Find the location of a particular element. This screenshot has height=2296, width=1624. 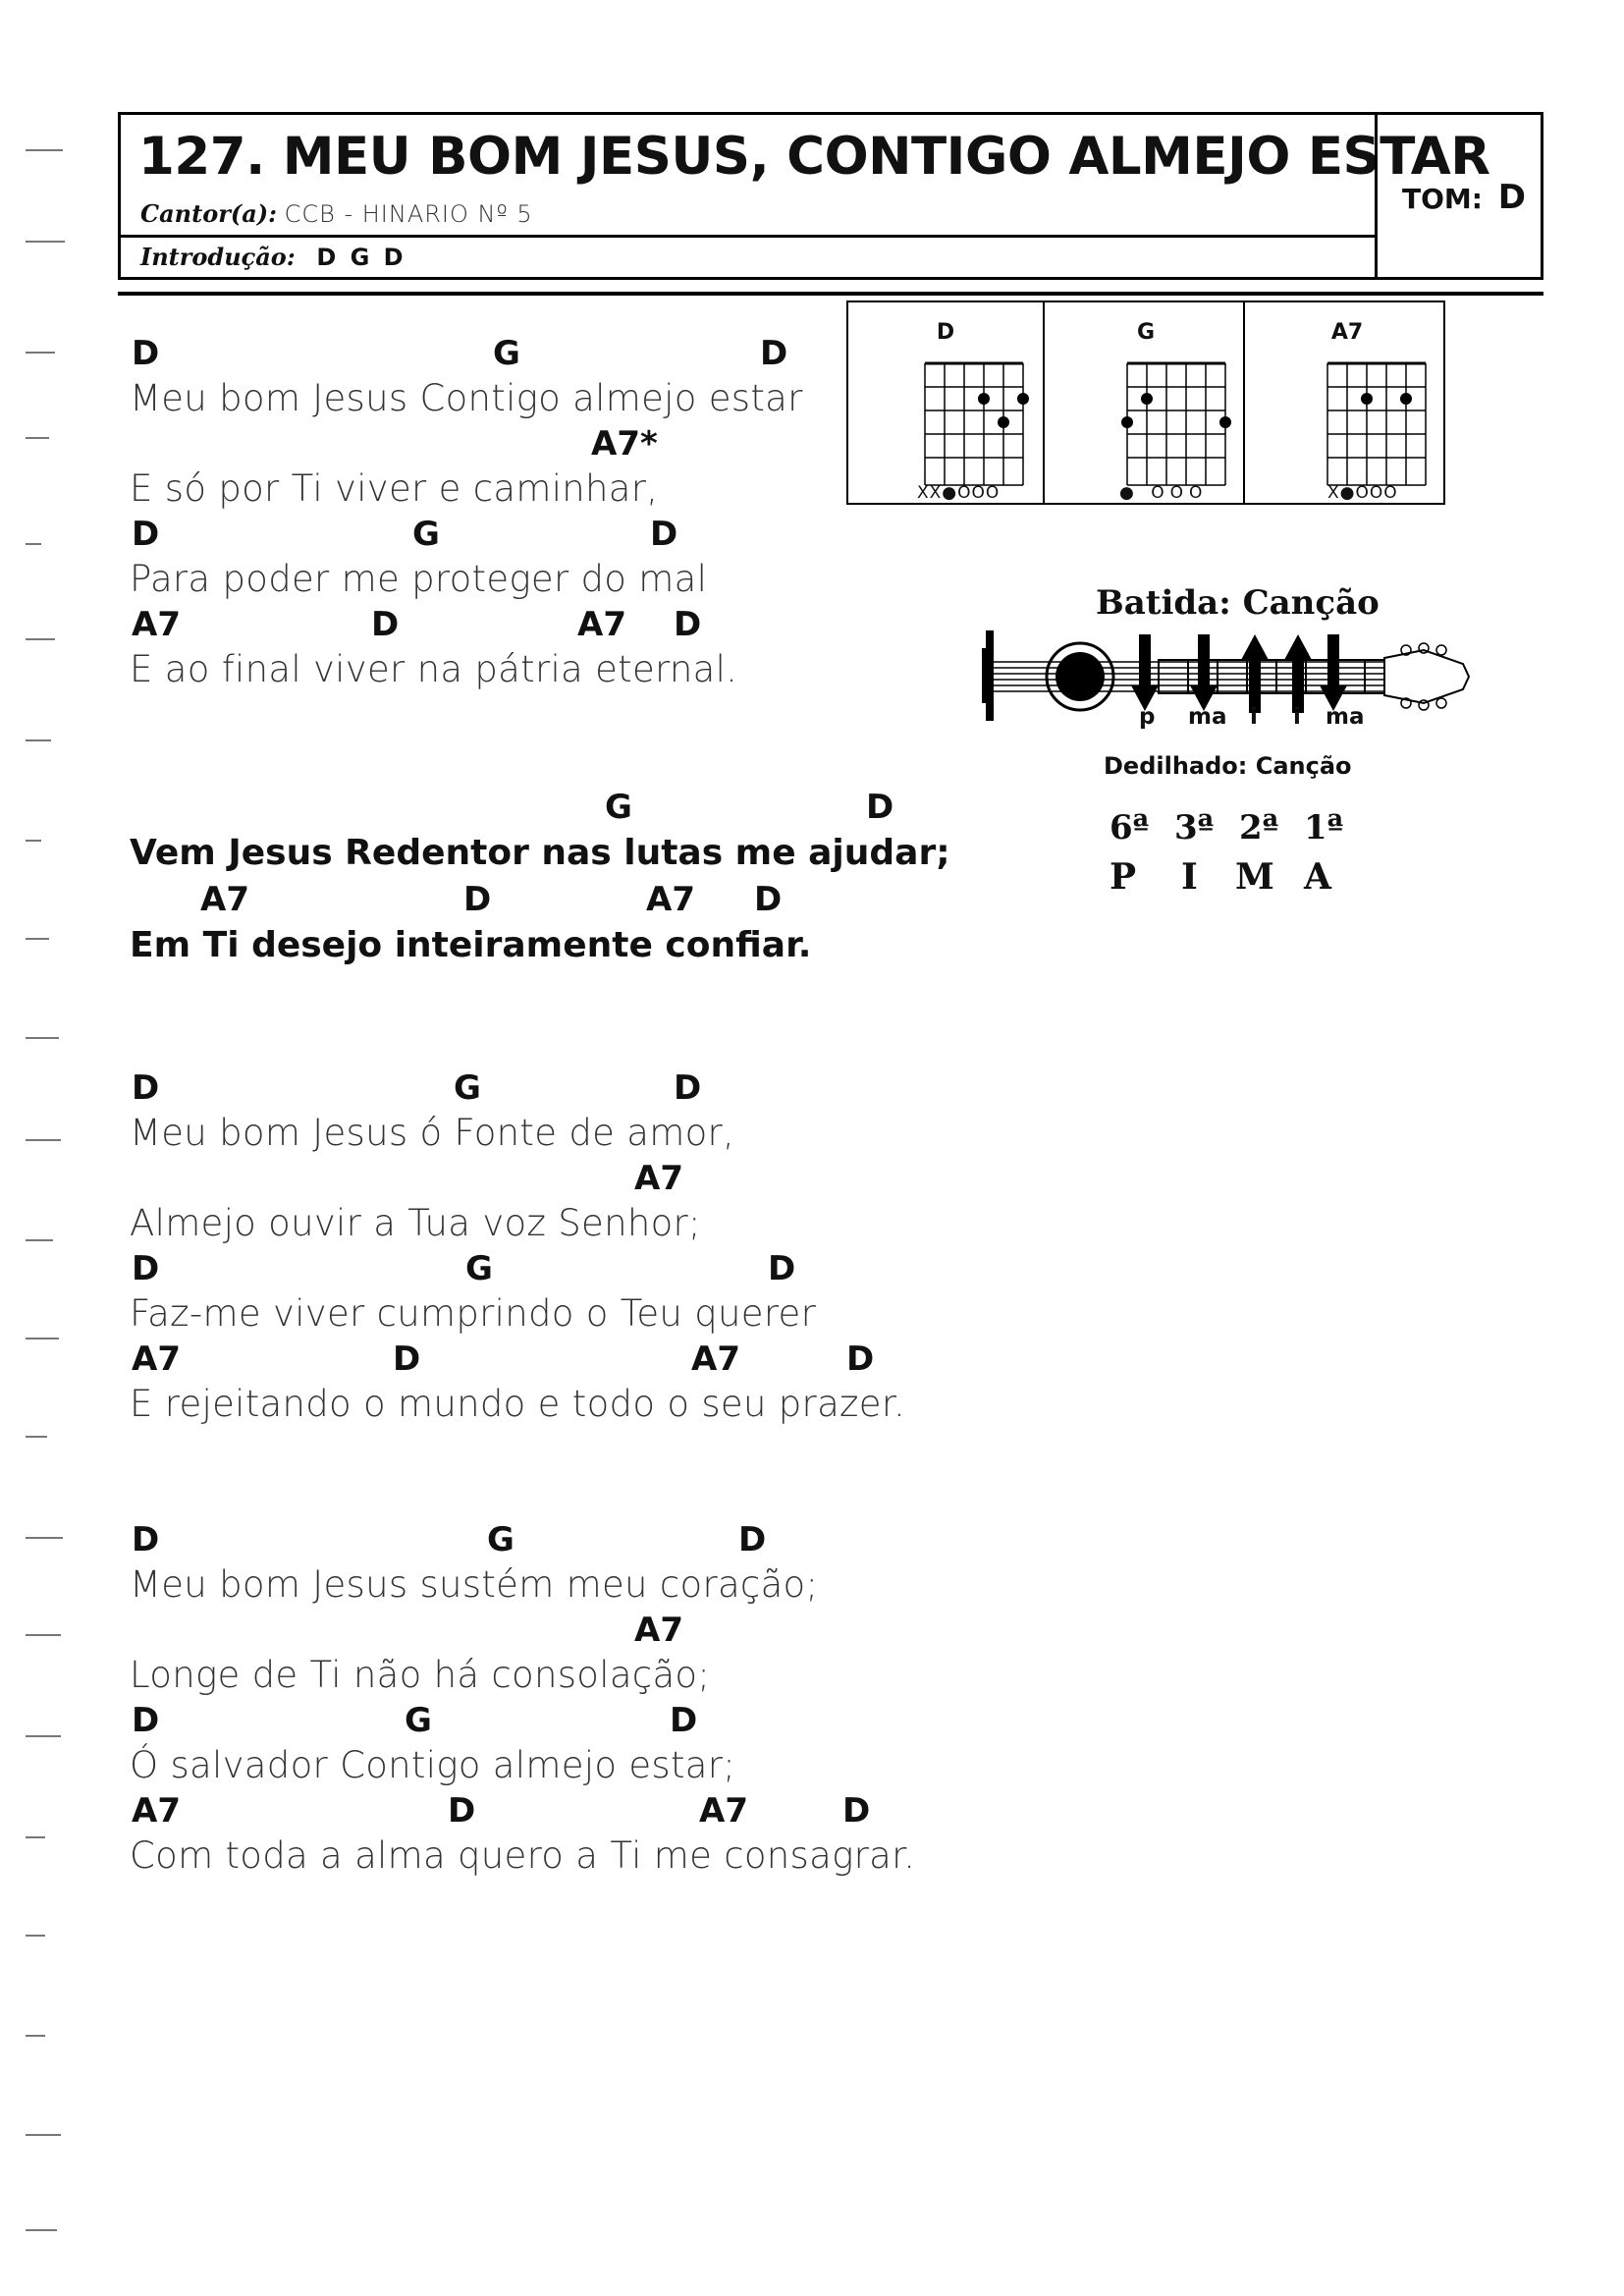

chord-diagram-name: G is located at coordinates (1146, 332).